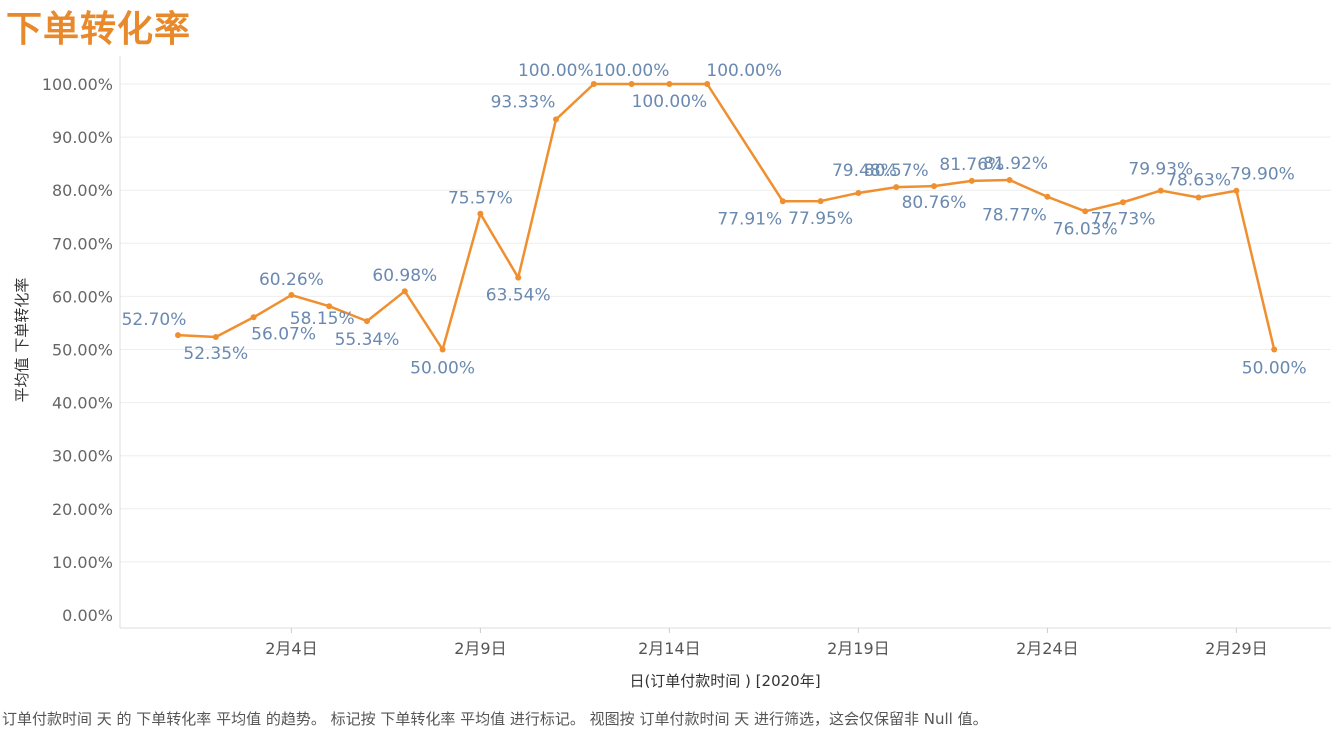  What do you see at coordinates (87, 615) in the screenshot?
I see `y-tick-label: 0.00%` at bounding box center [87, 615].